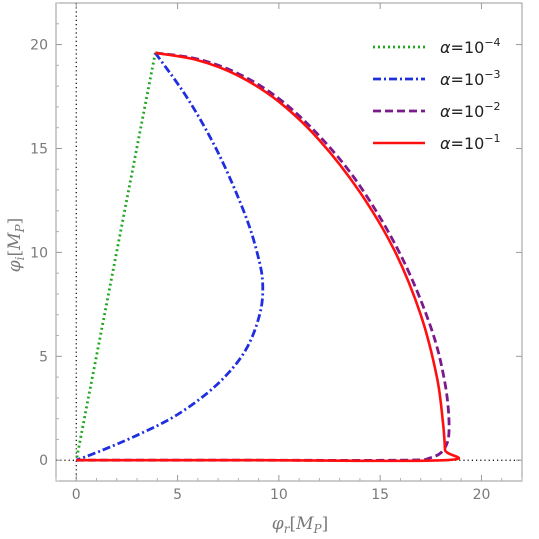 The height and width of the screenshot is (539, 539). I want to click on y-axis-unit: M, so click(15, 241).